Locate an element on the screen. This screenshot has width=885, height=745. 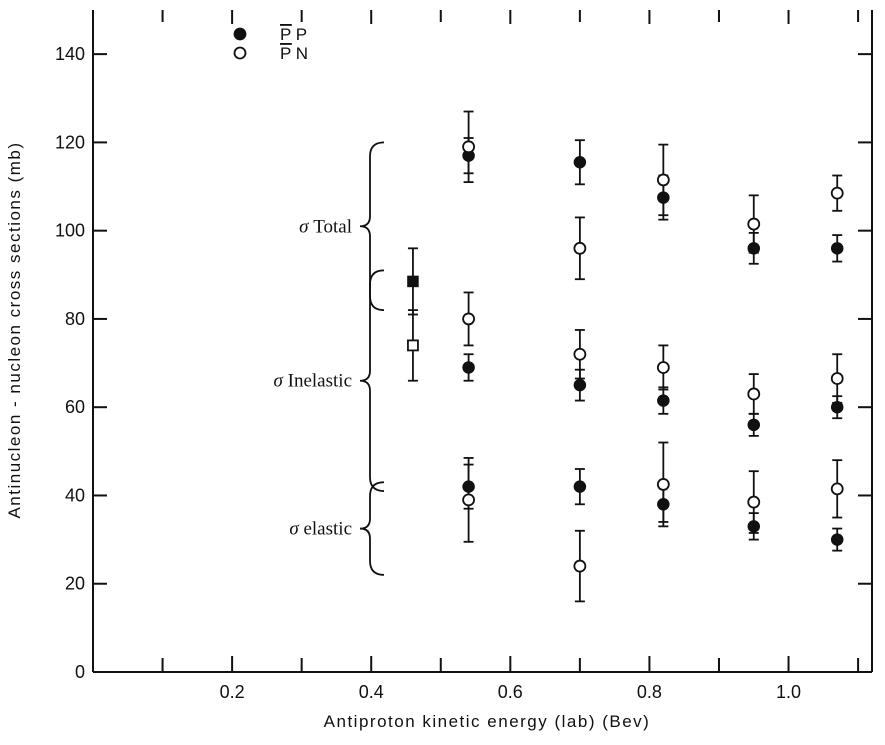
y-tick-label: 80 is located at coordinates (75, 319).